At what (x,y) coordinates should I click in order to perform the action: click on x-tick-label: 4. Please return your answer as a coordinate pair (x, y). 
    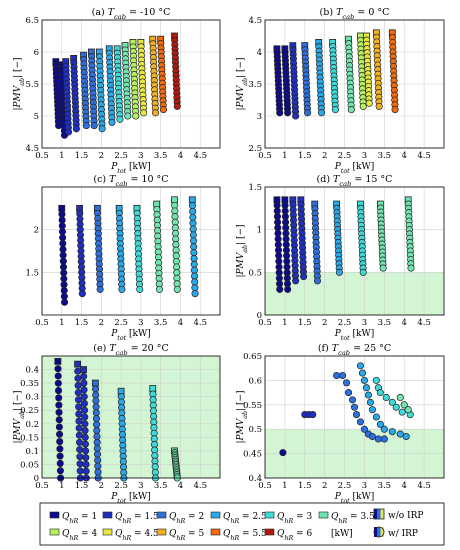
    Looking at the image, I should click on (404, 323).